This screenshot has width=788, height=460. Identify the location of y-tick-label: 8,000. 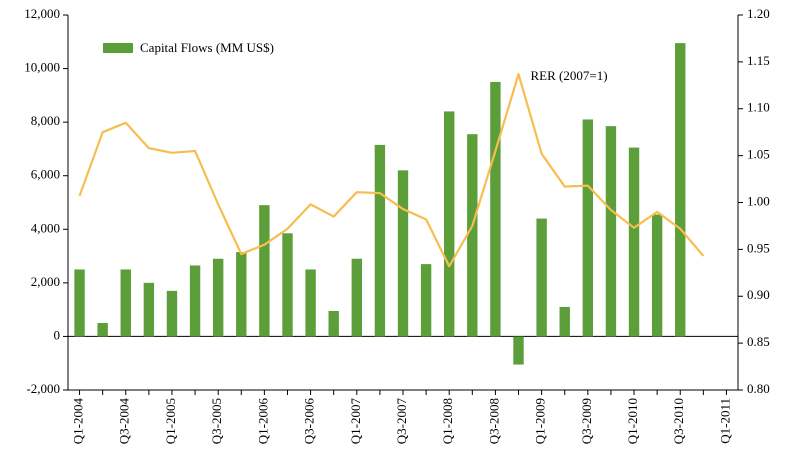
(45, 120).